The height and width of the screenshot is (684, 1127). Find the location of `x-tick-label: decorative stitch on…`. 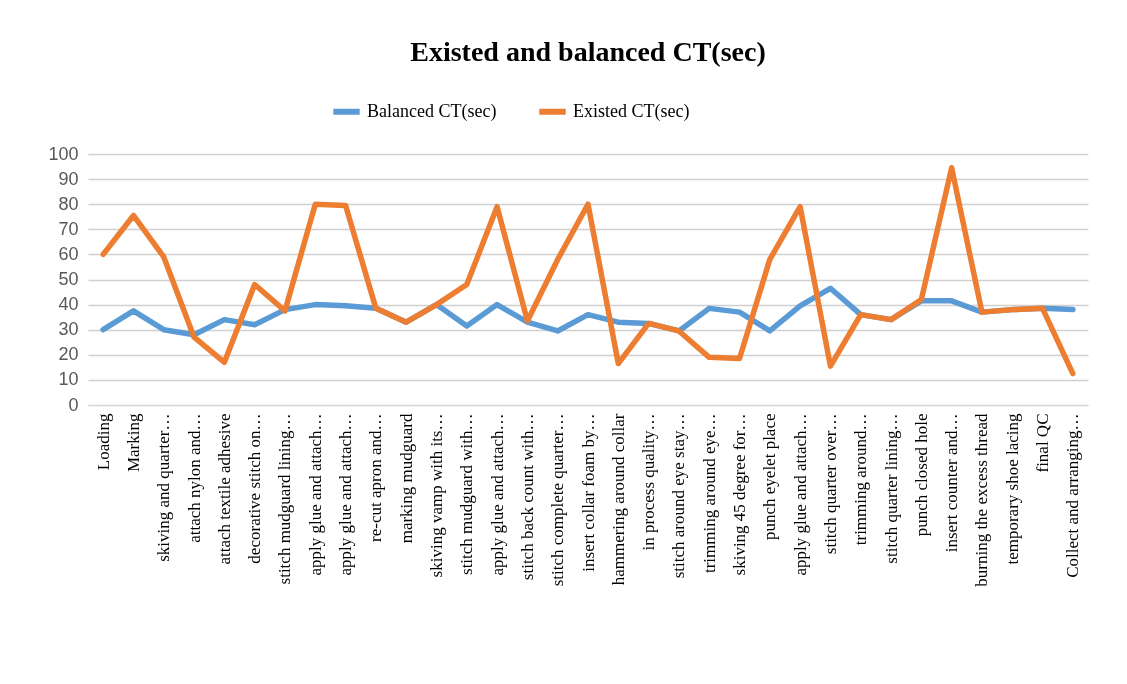

x-tick-label: decorative stitch on… is located at coordinates (255, 488).